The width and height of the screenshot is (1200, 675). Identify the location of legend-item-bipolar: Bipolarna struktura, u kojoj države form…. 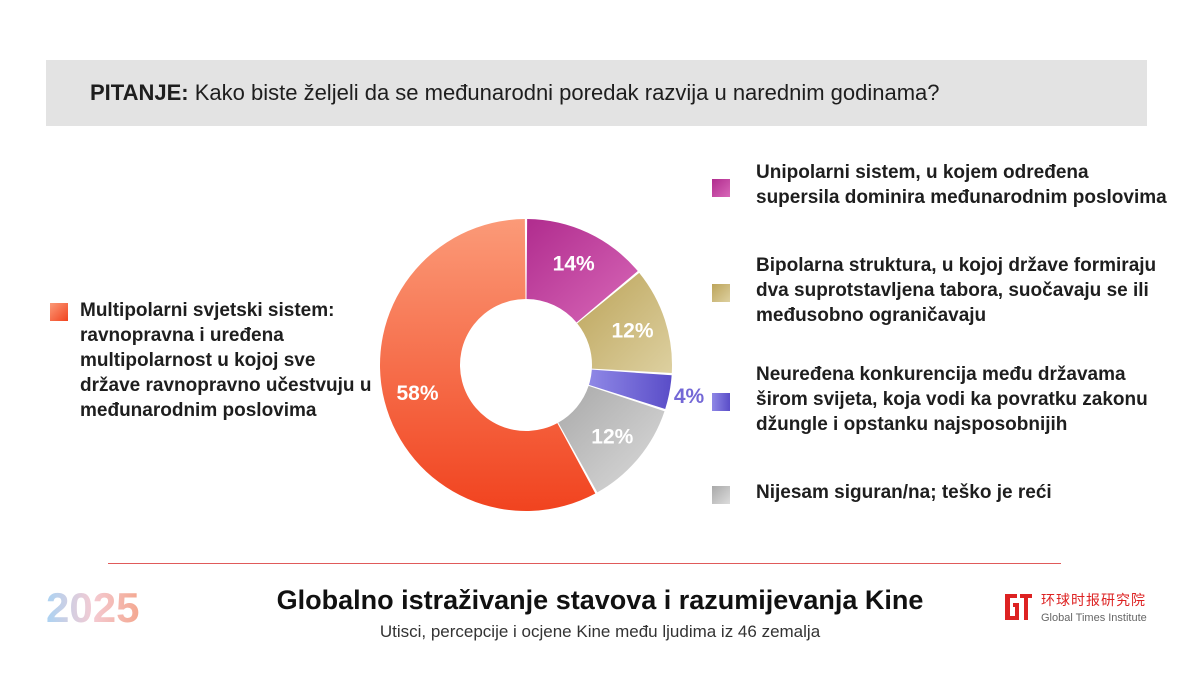
(942, 290).